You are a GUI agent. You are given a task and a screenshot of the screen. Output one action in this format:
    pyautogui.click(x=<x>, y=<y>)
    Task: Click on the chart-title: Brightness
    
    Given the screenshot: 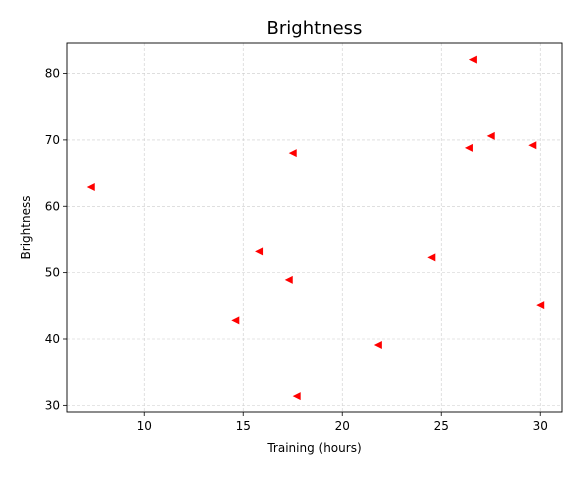 What is the action you would take?
    pyautogui.click(x=315, y=28)
    